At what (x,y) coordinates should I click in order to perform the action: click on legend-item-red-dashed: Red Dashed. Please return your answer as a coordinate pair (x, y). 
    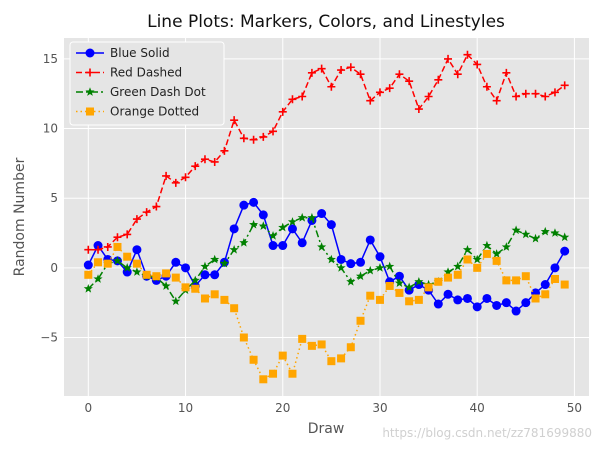
    Looking at the image, I should click on (129, 73).